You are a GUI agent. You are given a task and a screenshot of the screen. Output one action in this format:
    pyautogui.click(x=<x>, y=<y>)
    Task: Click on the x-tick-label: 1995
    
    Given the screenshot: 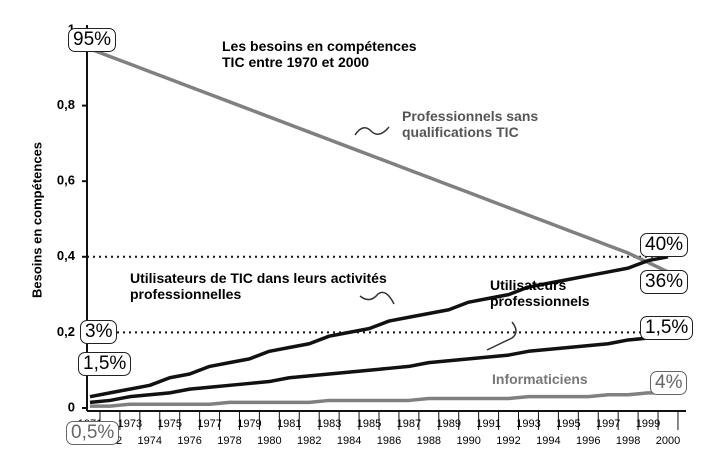 What is the action you would take?
    pyautogui.click(x=568, y=424)
    